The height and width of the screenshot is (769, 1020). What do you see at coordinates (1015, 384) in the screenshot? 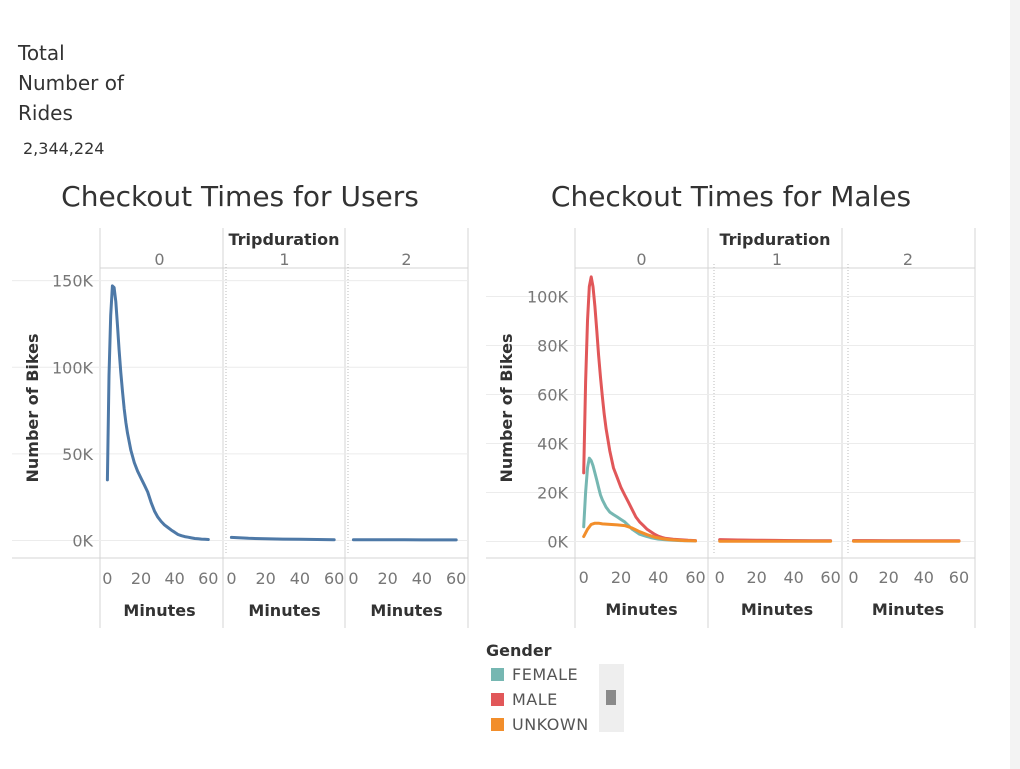
I see `right-edge-strip` at bounding box center [1015, 384].